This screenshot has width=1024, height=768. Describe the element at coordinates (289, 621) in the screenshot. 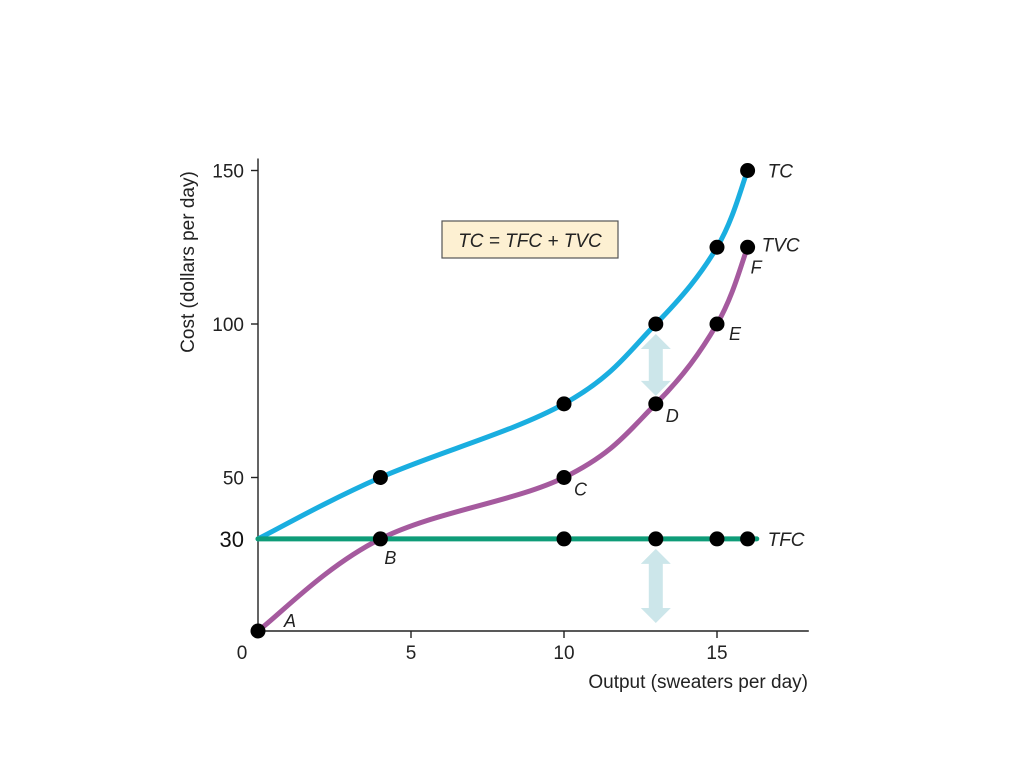

I see `point-label-a: A` at that location.